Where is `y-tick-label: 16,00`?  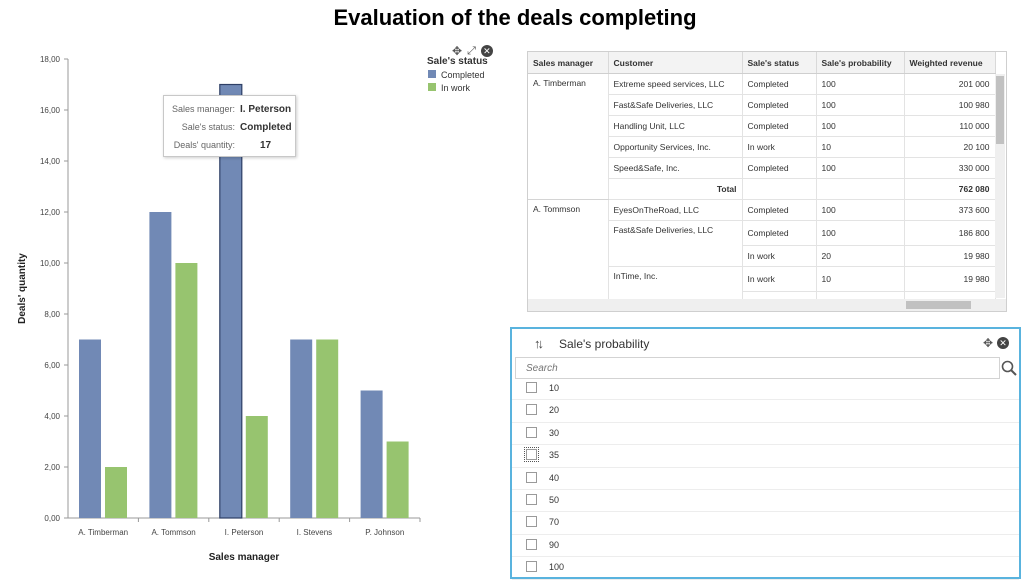 y-tick-label: 16,00 is located at coordinates (50, 110).